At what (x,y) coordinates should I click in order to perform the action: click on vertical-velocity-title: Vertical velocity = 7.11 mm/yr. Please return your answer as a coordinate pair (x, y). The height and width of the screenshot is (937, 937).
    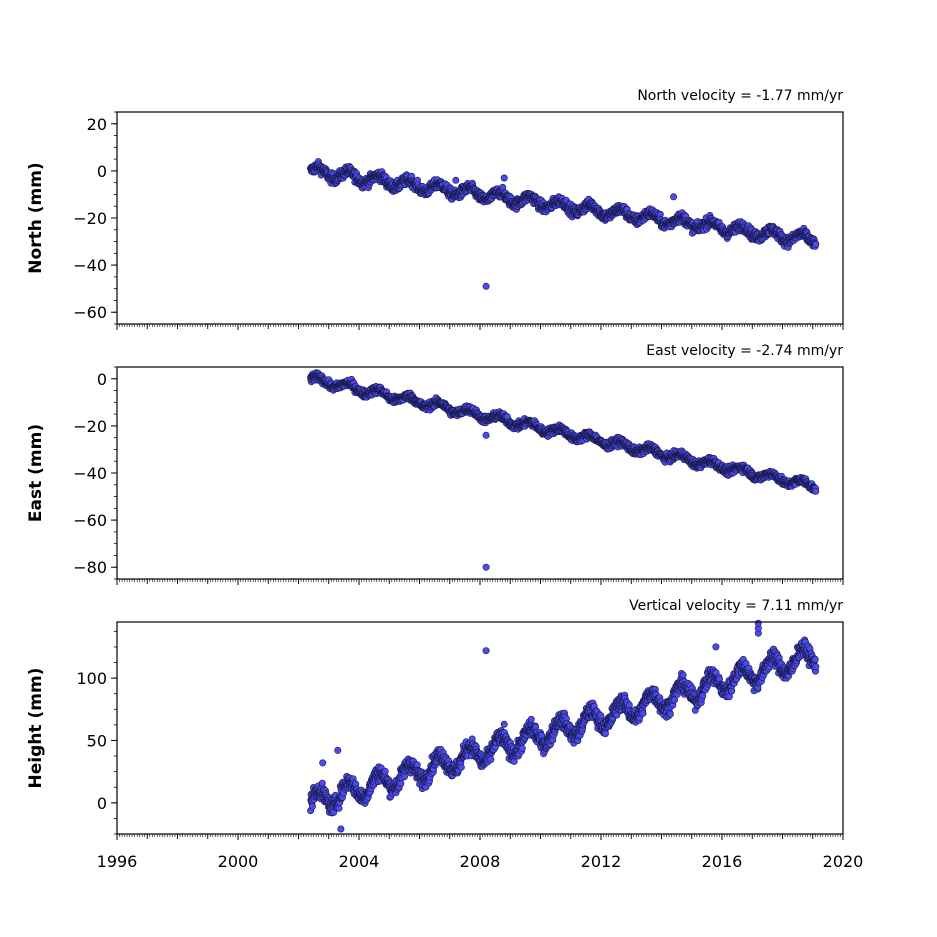
    Looking at the image, I should click on (736, 606).